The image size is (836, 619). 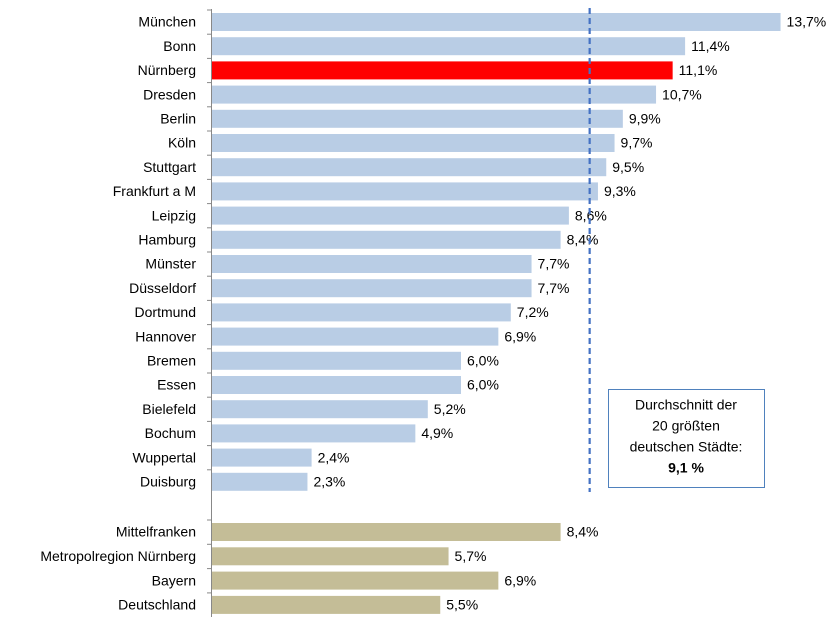 What do you see at coordinates (178, 119) in the screenshot?
I see `category-label: Berlin` at bounding box center [178, 119].